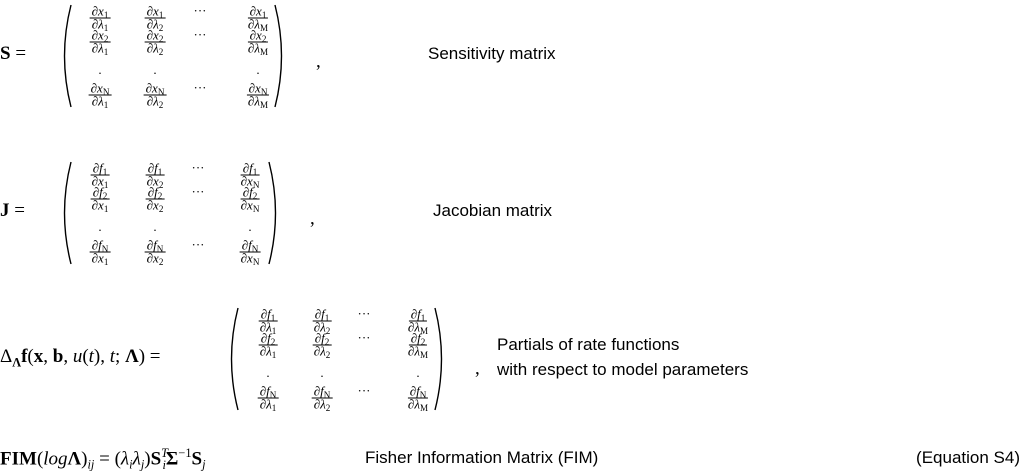 This screenshot has height=473, width=1024. Describe the element at coordinates (149, 356) in the screenshot. I see `math-segment: ) =` at that location.